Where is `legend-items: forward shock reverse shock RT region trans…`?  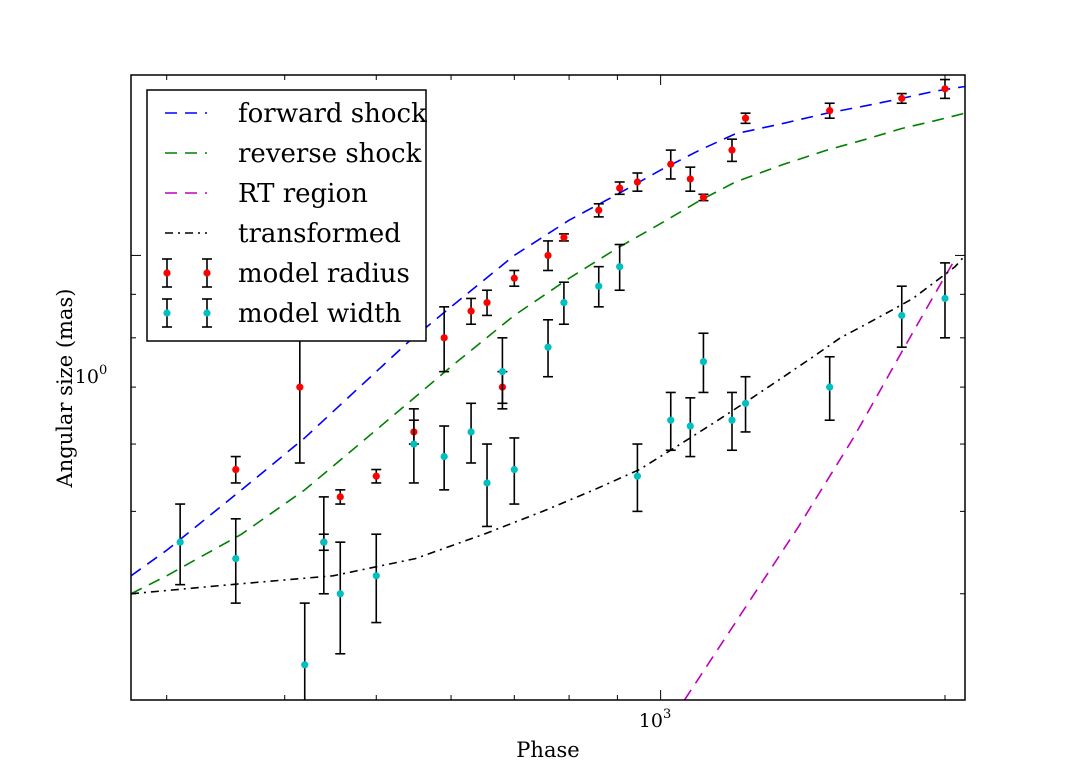 legend-items: forward shock reverse shock RT region trans… is located at coordinates (294, 214).